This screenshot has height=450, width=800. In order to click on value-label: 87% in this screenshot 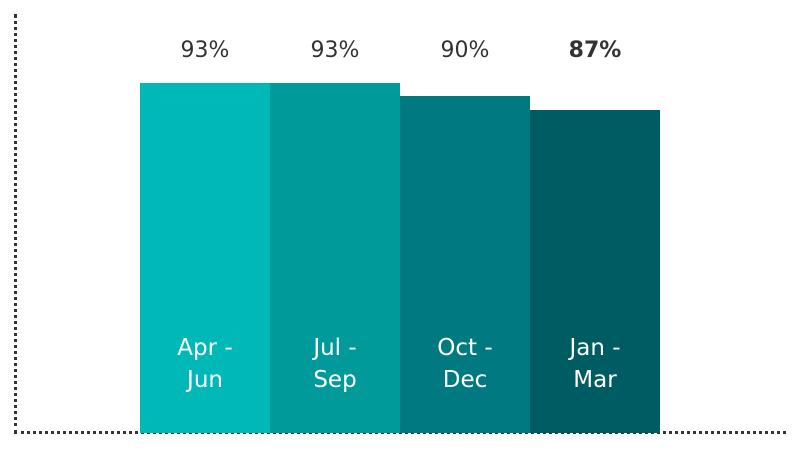, I will do `click(595, 50)`.